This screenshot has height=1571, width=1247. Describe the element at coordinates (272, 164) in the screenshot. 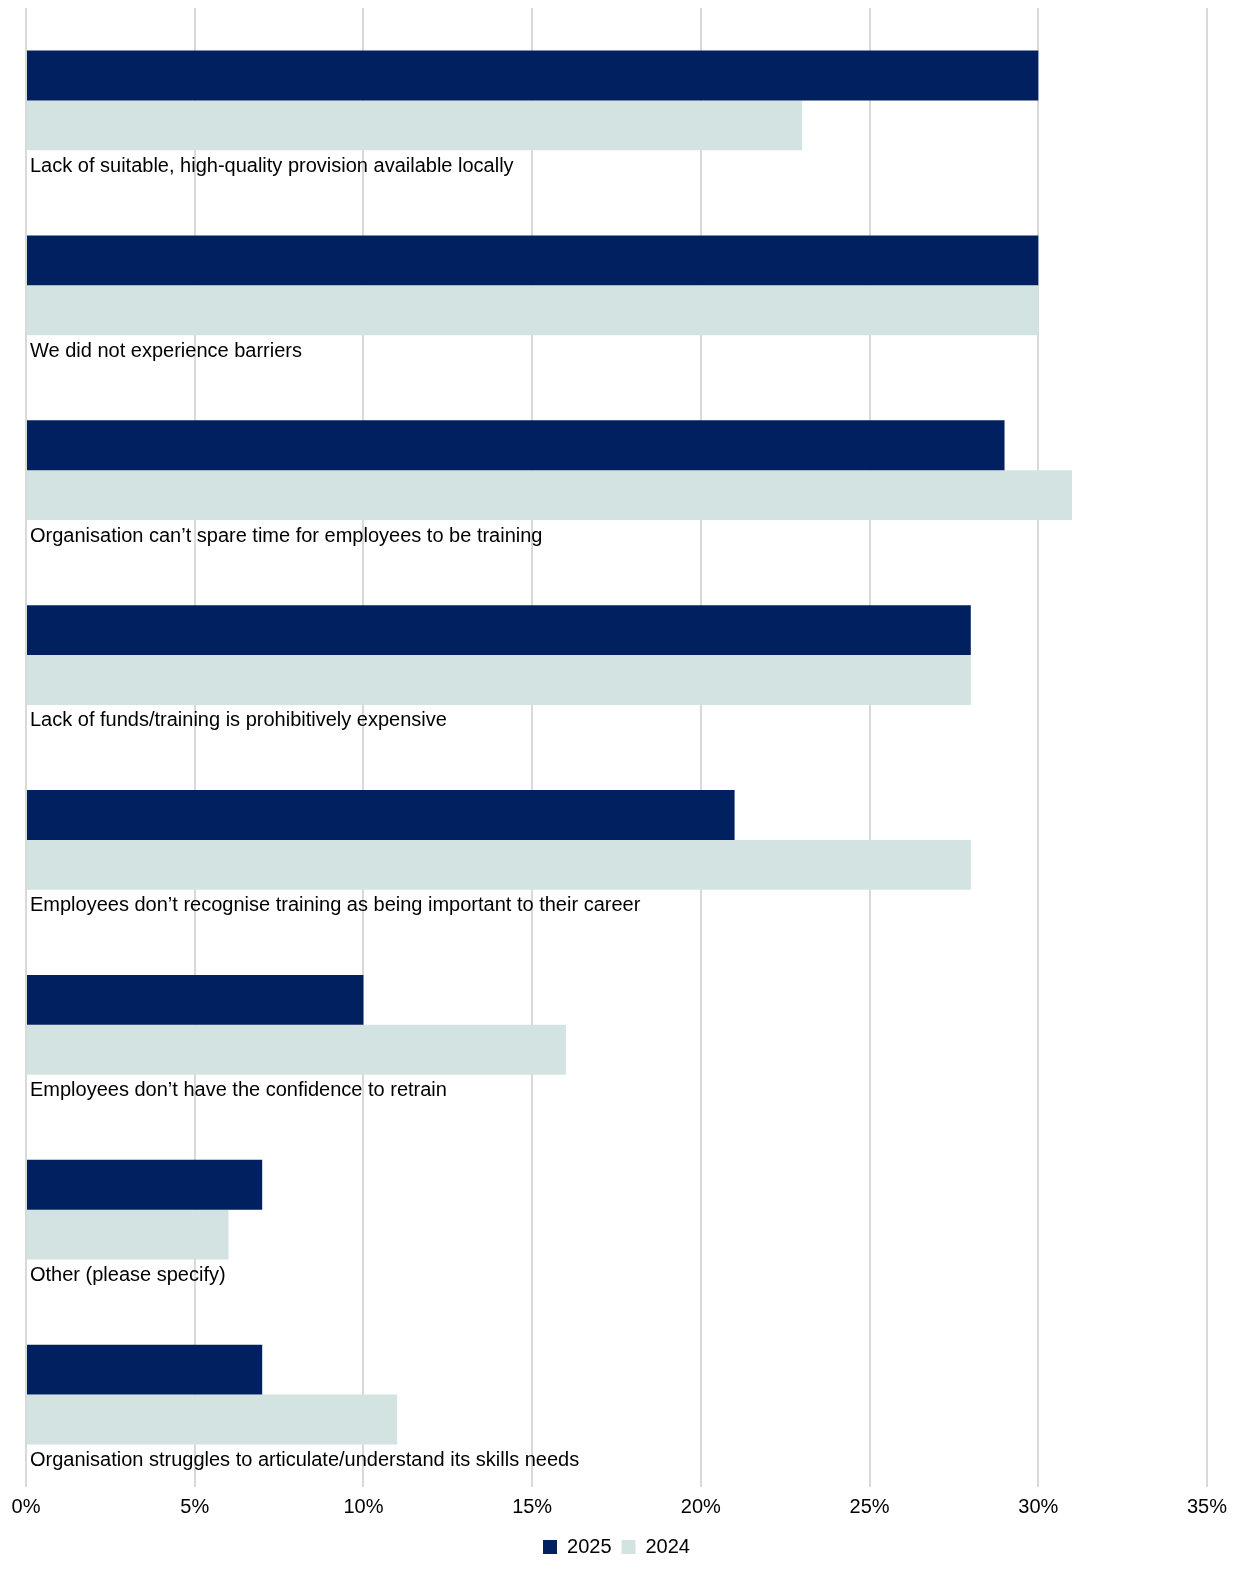

I see `y-tick-label: Lack of suitable, high-quality provision available locally` at that location.